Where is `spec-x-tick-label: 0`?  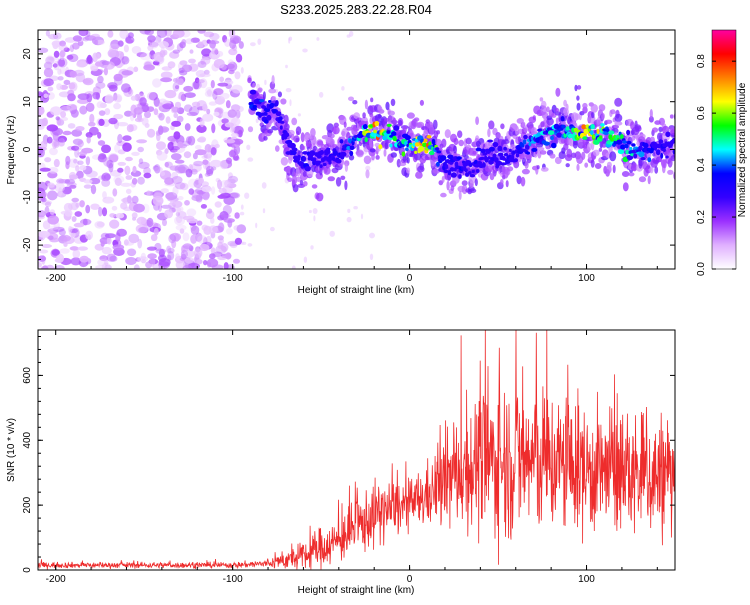
spec-x-tick-label: 0 is located at coordinates (410, 278).